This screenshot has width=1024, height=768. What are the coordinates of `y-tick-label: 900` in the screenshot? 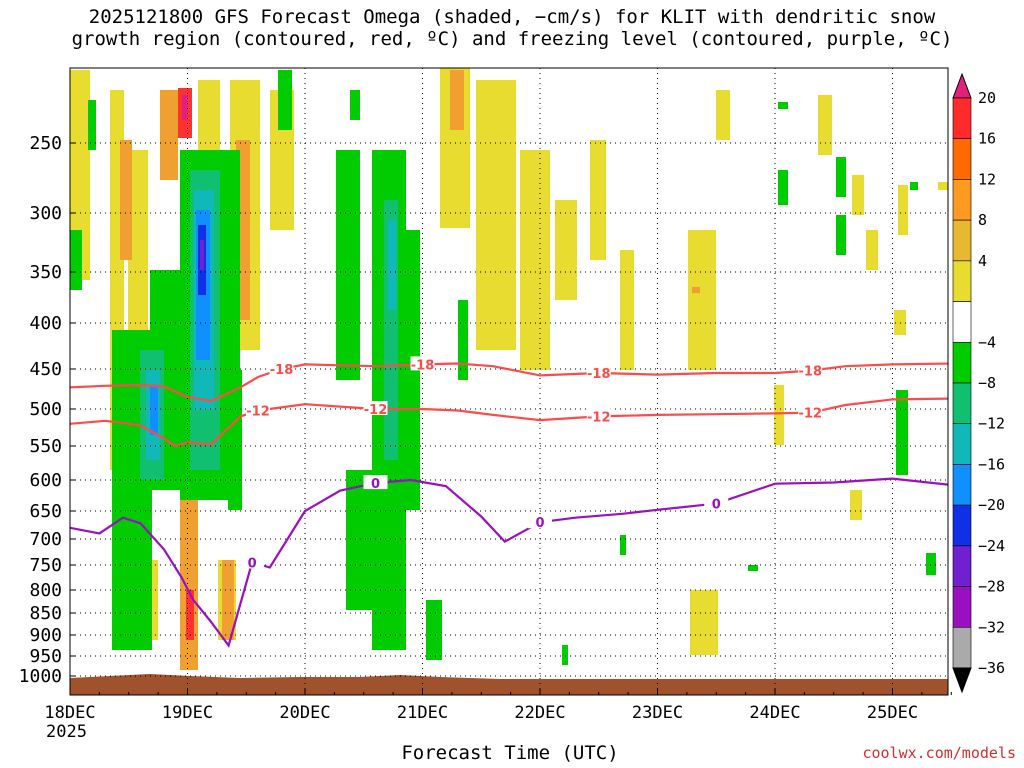 It's located at (45, 635).